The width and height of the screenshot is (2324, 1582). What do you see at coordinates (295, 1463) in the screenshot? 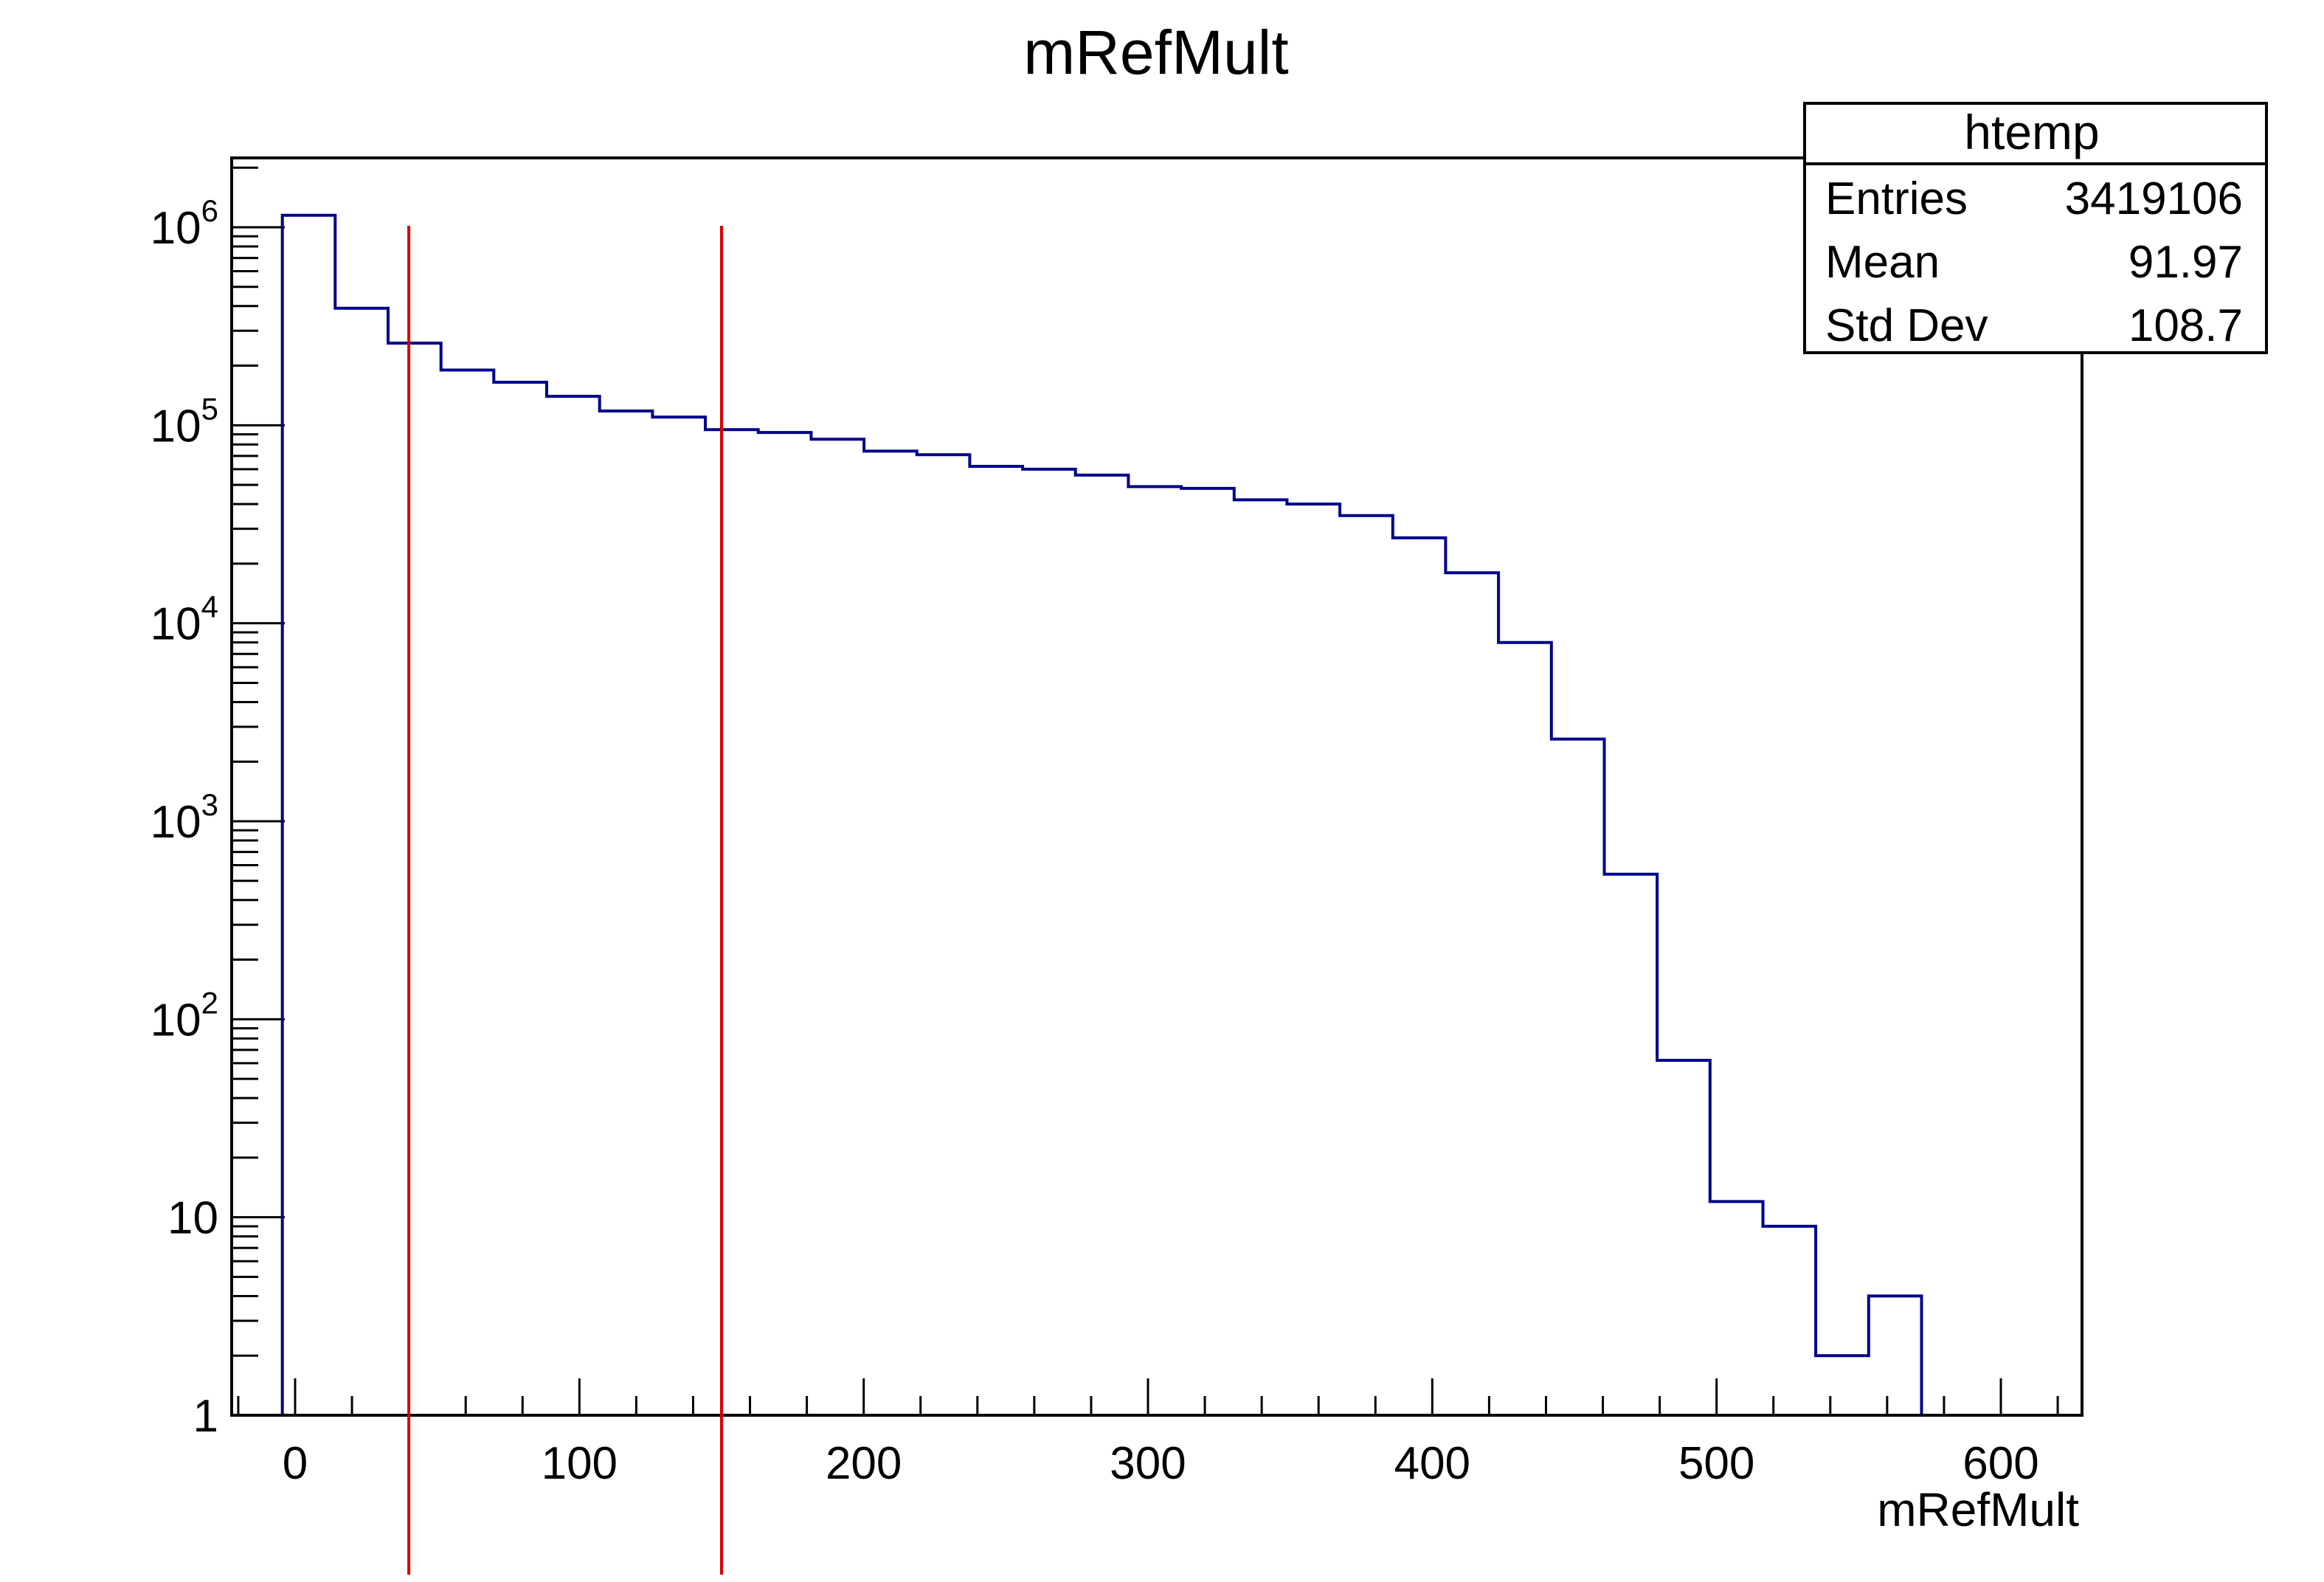
I see `x-tick-label: 0` at bounding box center [295, 1463].